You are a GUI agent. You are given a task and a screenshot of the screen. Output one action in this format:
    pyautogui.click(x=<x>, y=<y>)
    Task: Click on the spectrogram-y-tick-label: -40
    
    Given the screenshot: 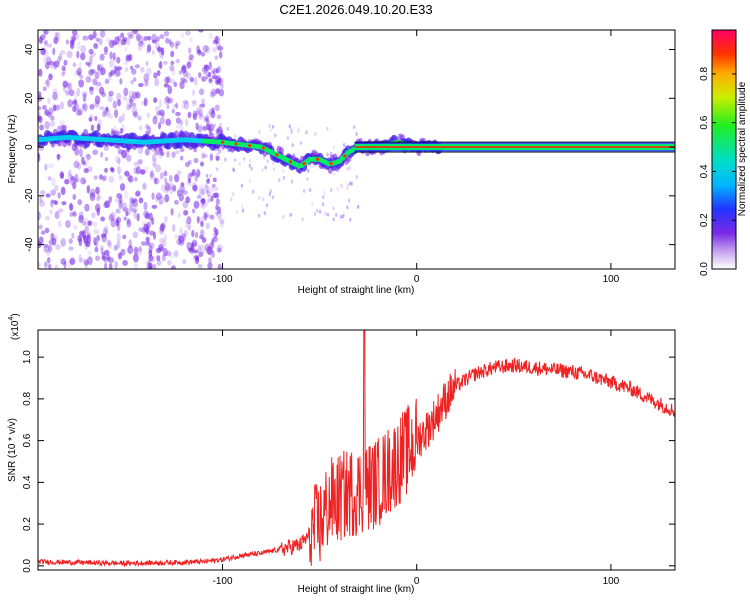 What is the action you would take?
    pyautogui.click(x=29, y=244)
    